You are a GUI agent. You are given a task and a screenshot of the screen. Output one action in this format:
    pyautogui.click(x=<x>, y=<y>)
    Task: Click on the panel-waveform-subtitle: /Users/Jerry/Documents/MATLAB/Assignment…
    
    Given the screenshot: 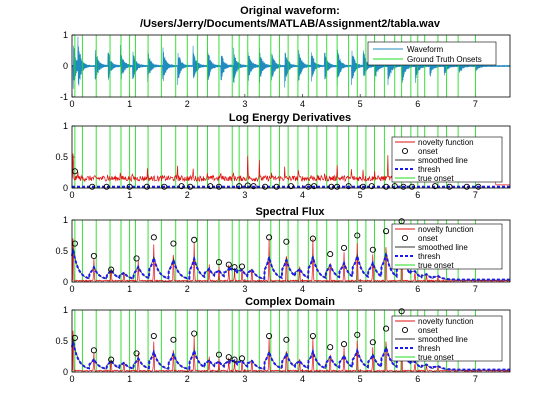 What is the action you would take?
    pyautogui.click(x=290, y=24)
    